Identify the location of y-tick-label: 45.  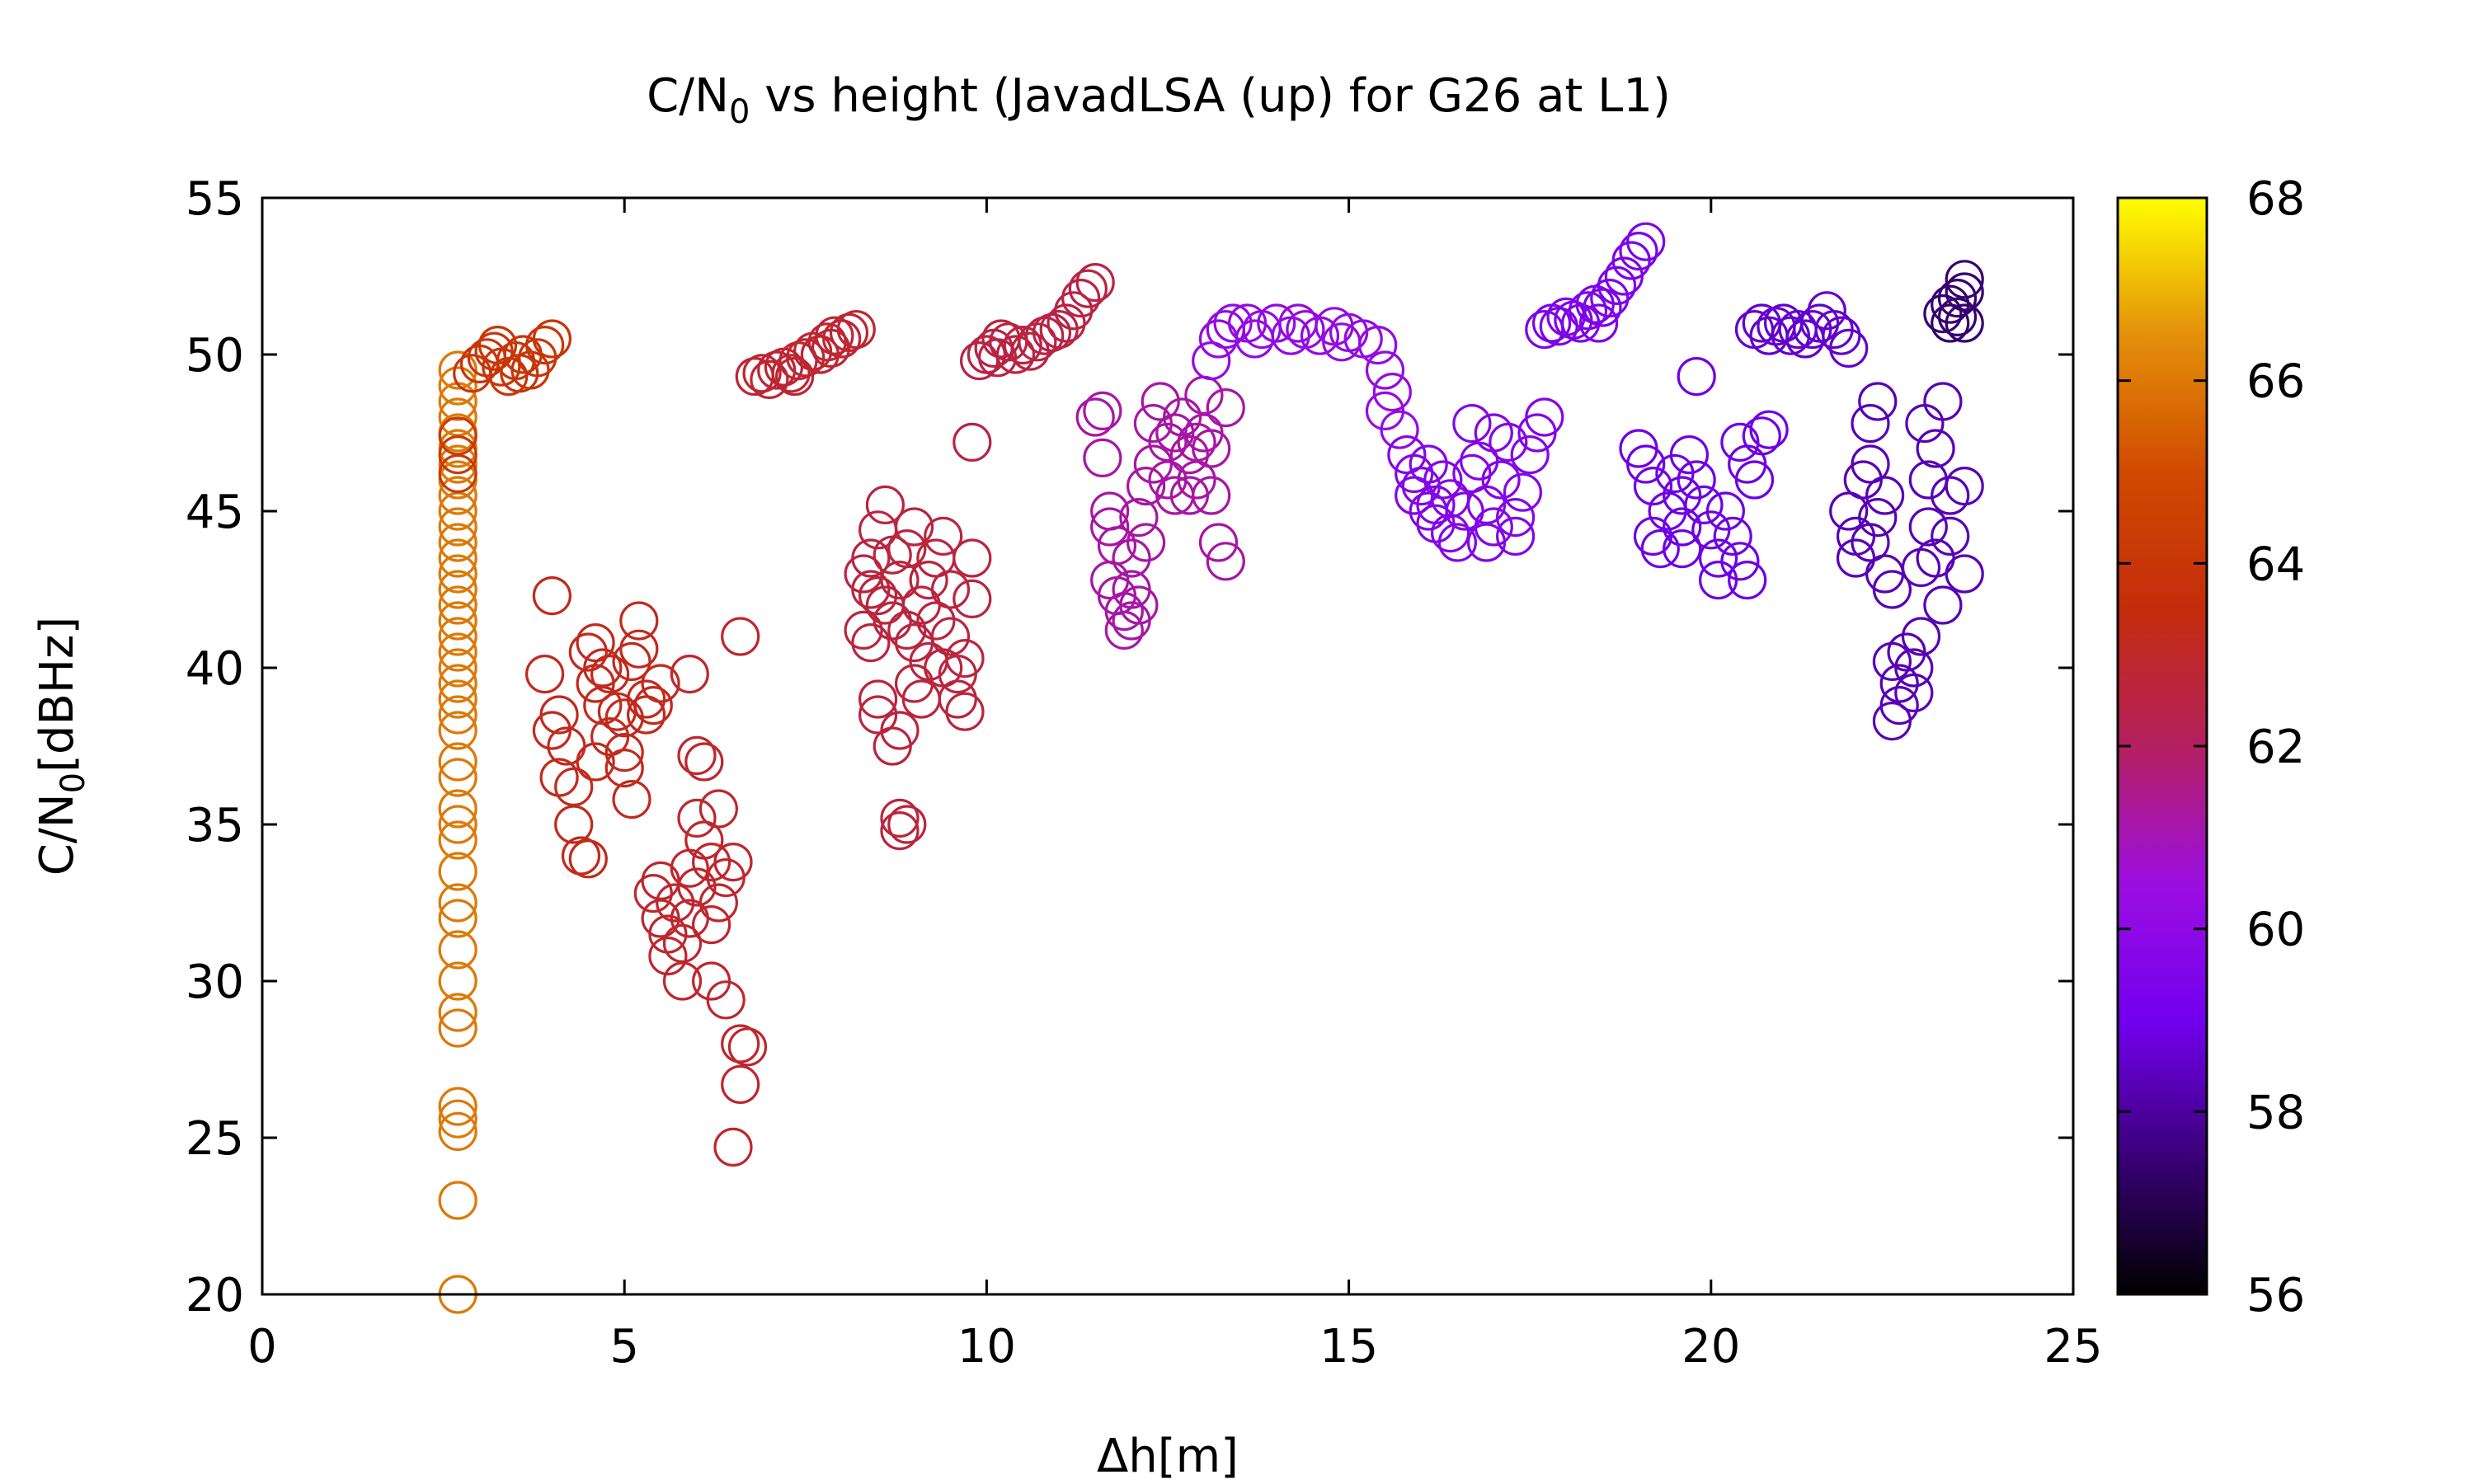
(215, 512).